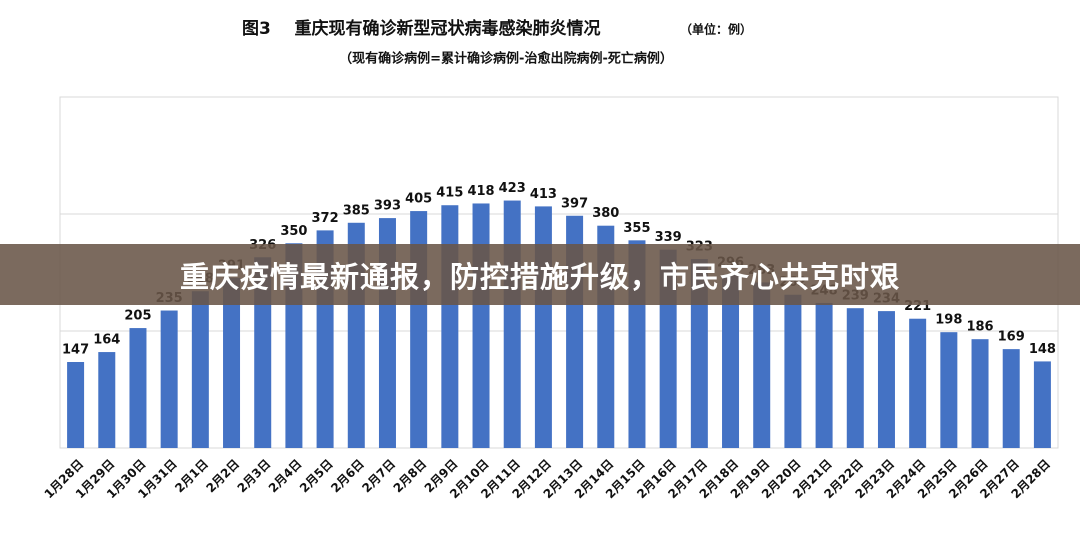 Image resolution: width=1080 pixels, height=551 pixels. What do you see at coordinates (668, 237) in the screenshot?
I see `value-label: 339` at bounding box center [668, 237].